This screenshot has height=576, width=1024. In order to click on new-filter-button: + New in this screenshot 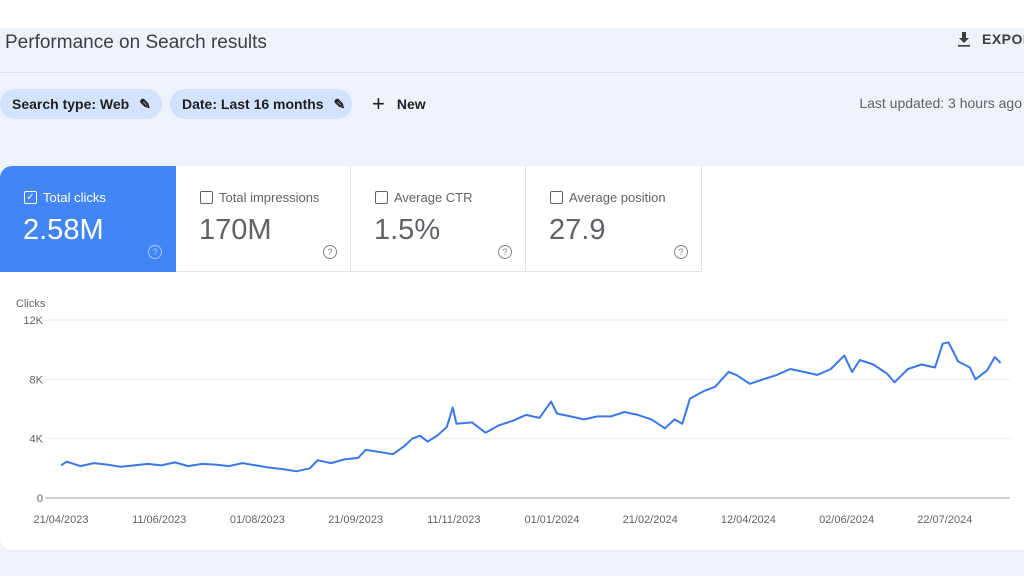, I will do `click(399, 104)`.